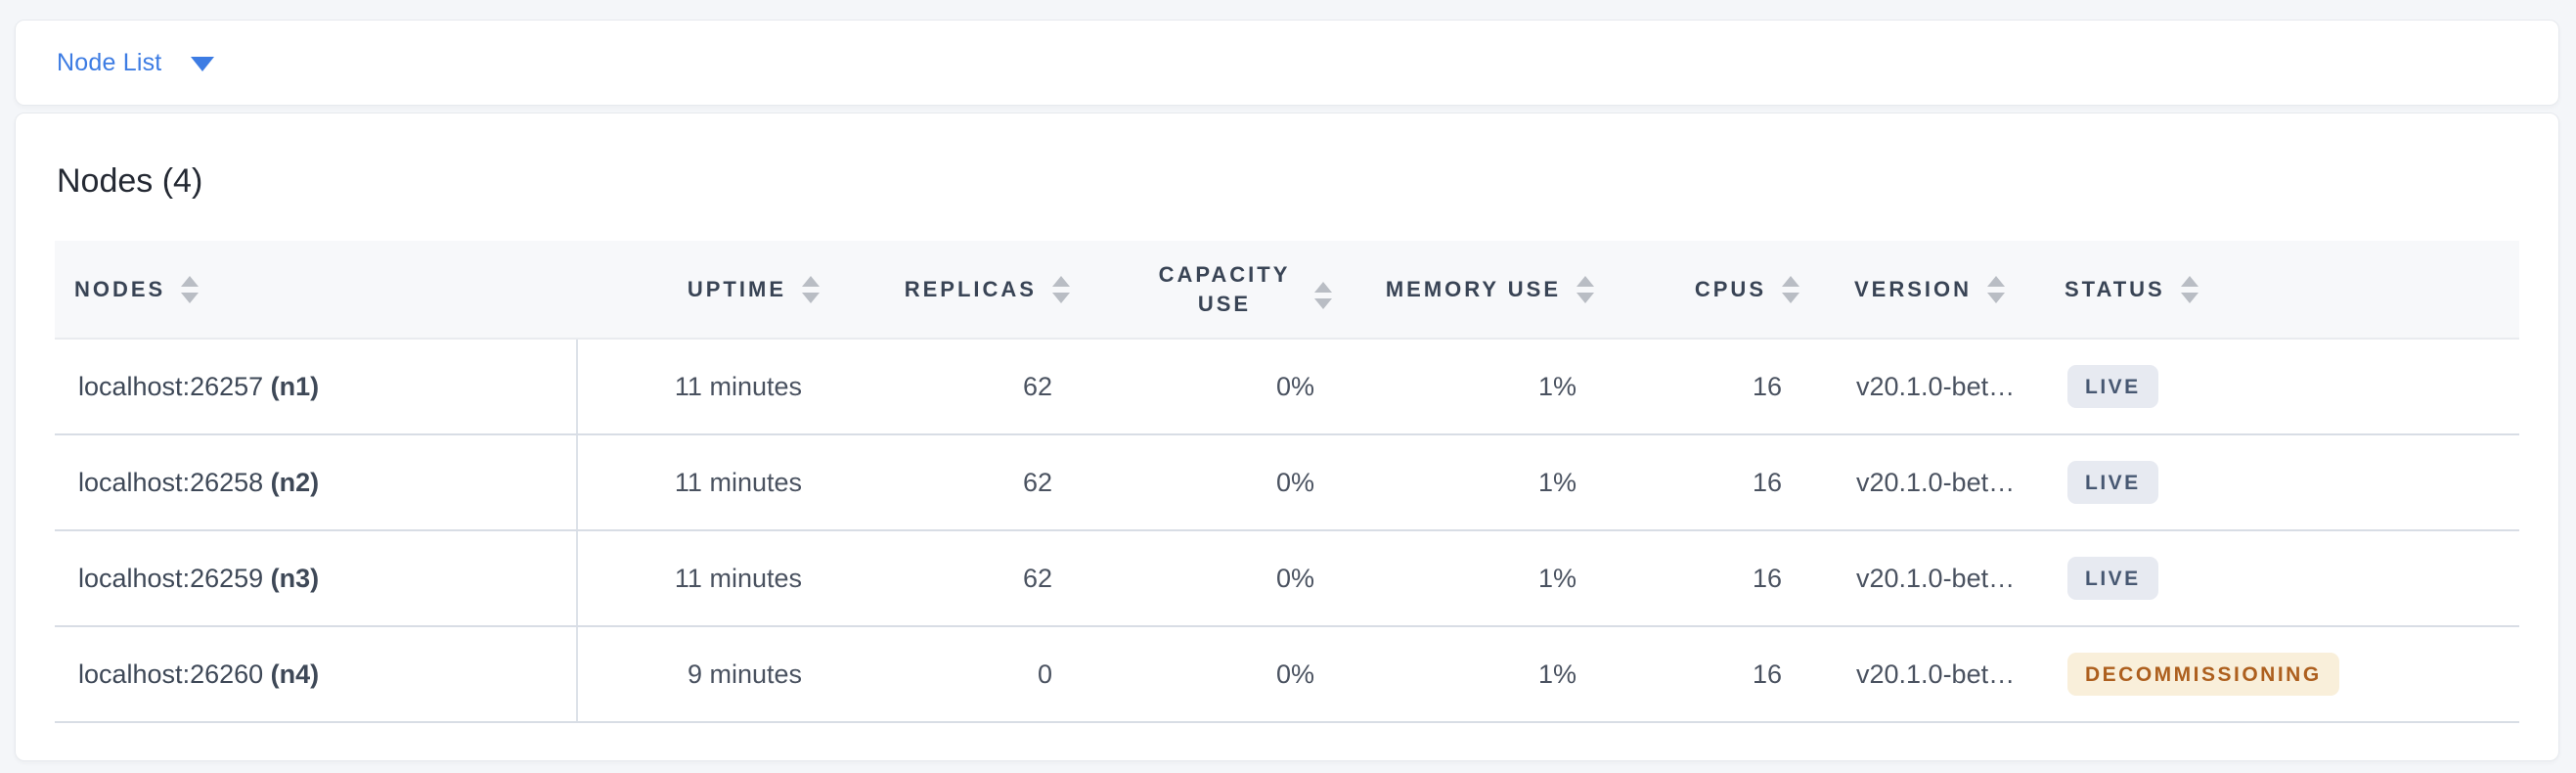  Describe the element at coordinates (295, 578) in the screenshot. I see `node-id: (n3)` at that location.